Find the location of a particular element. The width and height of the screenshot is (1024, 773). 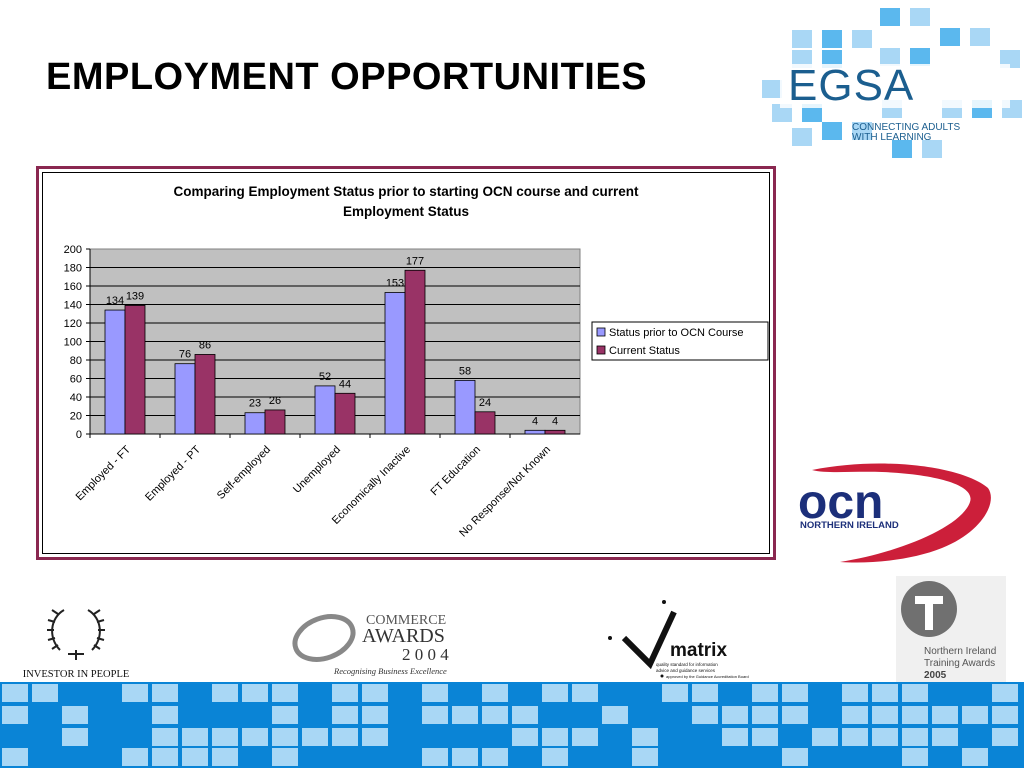

investor-in-people-logo: INVESTOR IN PEOPLE is located at coordinates (76, 644).